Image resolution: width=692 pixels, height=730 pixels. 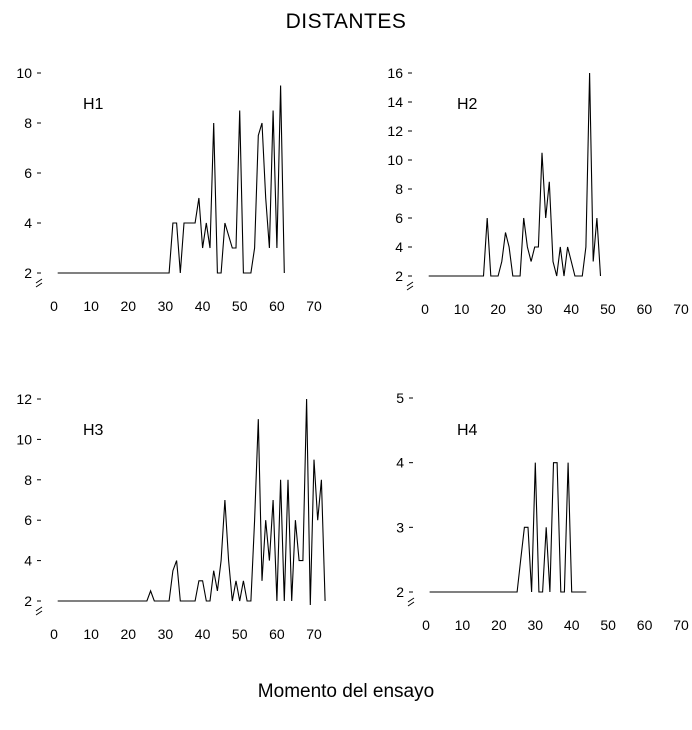 What do you see at coordinates (400, 398) in the screenshot?
I see `y-tick-label: 5` at bounding box center [400, 398].